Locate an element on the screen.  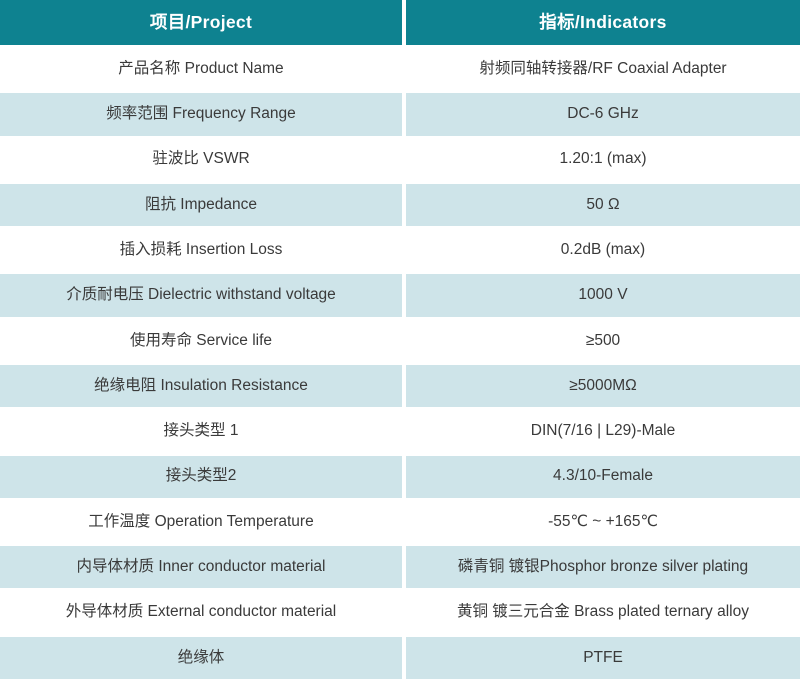
table-row: 接头类型 1 DIN(7/16 | L29)-Male is located at coordinates (400, 431).